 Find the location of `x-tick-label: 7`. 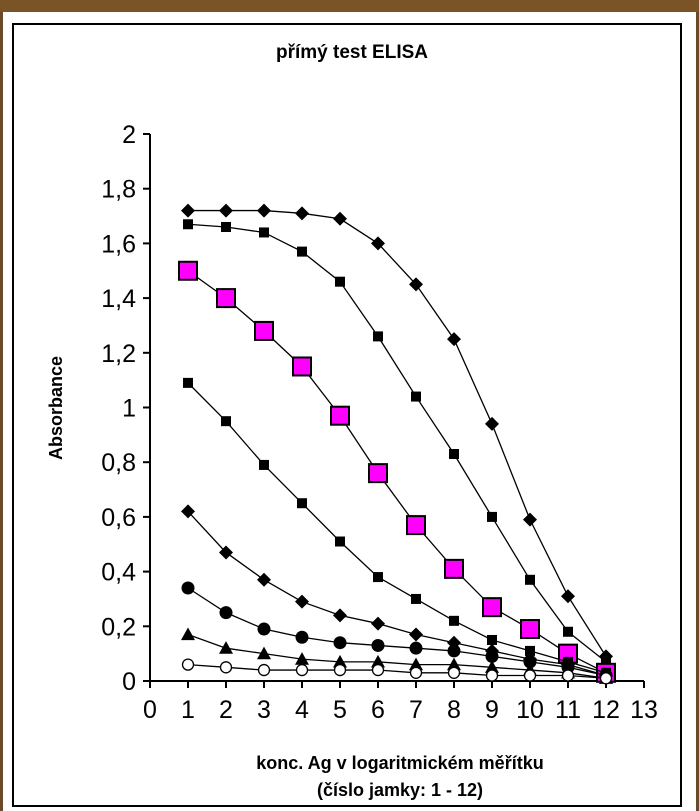

x-tick-label: 7 is located at coordinates (416, 710).